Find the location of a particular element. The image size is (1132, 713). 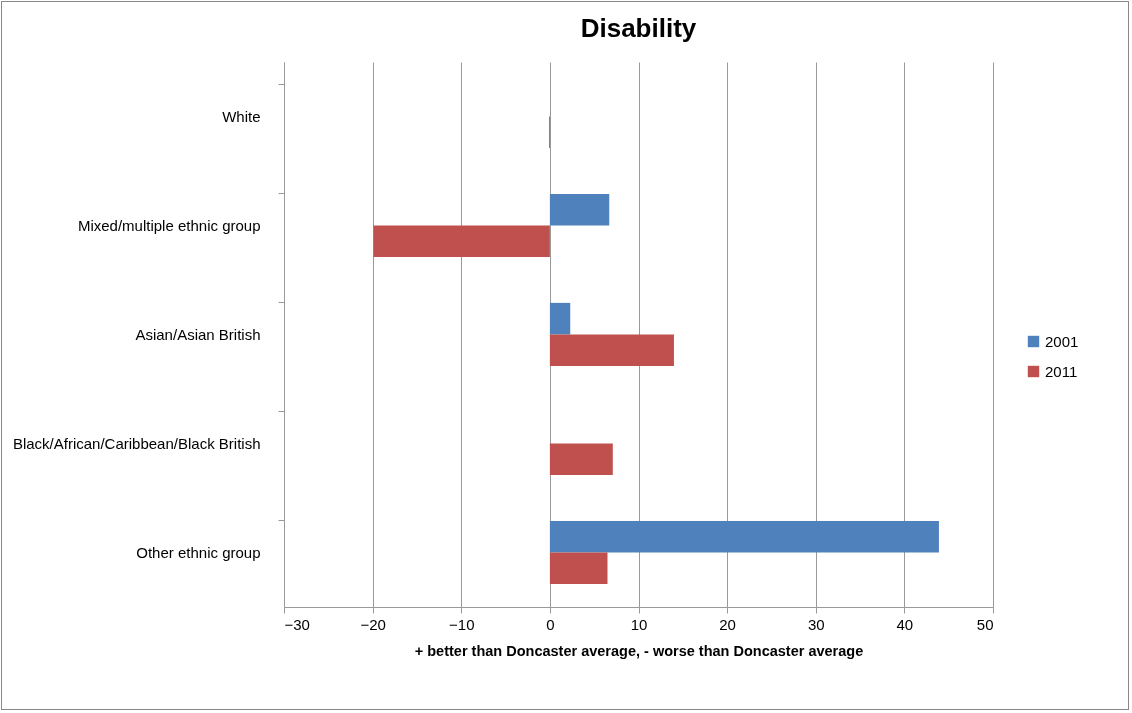

y-tick-label: Mixed/multiple ethnic group is located at coordinates (169, 225).